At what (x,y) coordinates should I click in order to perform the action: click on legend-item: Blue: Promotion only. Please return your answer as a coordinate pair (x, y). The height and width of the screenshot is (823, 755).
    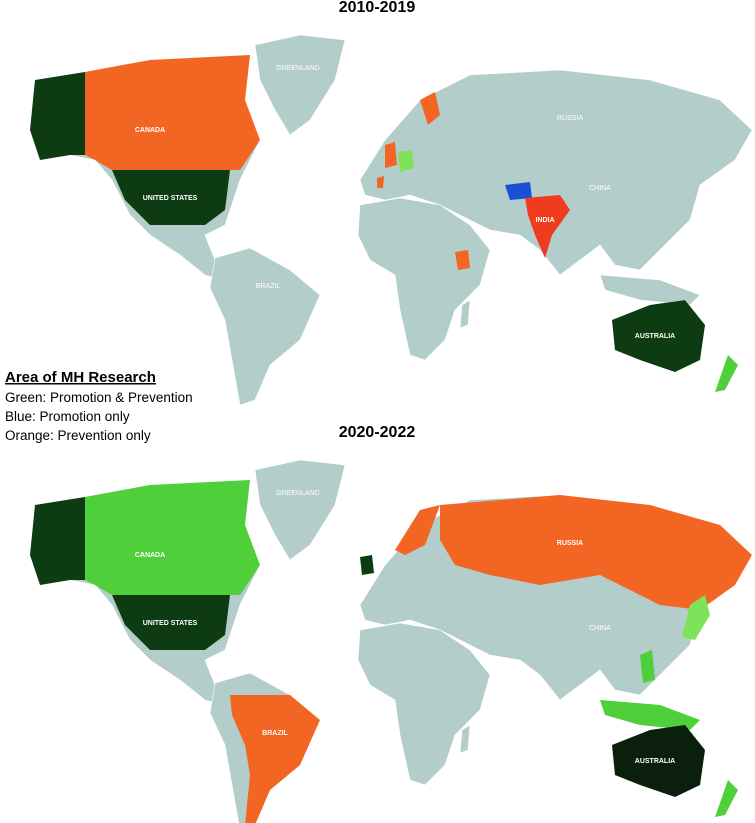
    Looking at the image, I should click on (67, 416).